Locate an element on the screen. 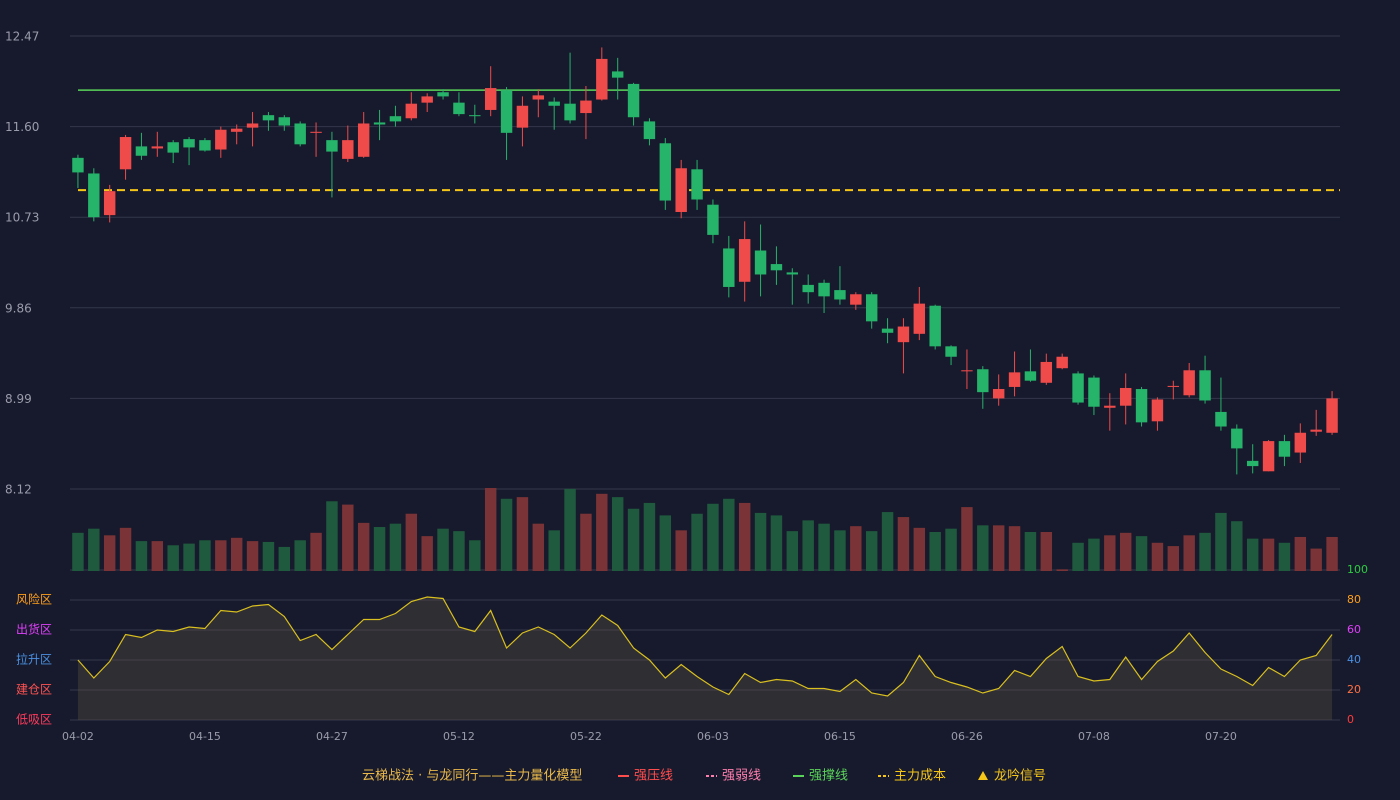  zone-label: 拉升区 is located at coordinates (34, 659).